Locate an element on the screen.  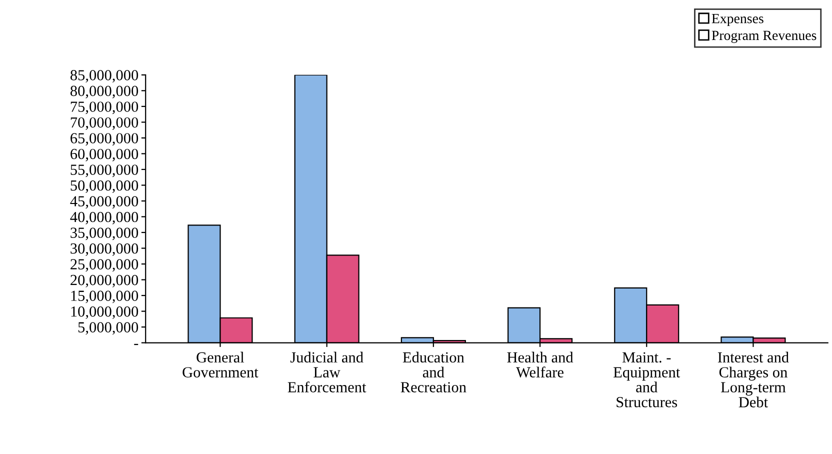
x-tick-label: Health and Welfare is located at coordinates (540, 365).